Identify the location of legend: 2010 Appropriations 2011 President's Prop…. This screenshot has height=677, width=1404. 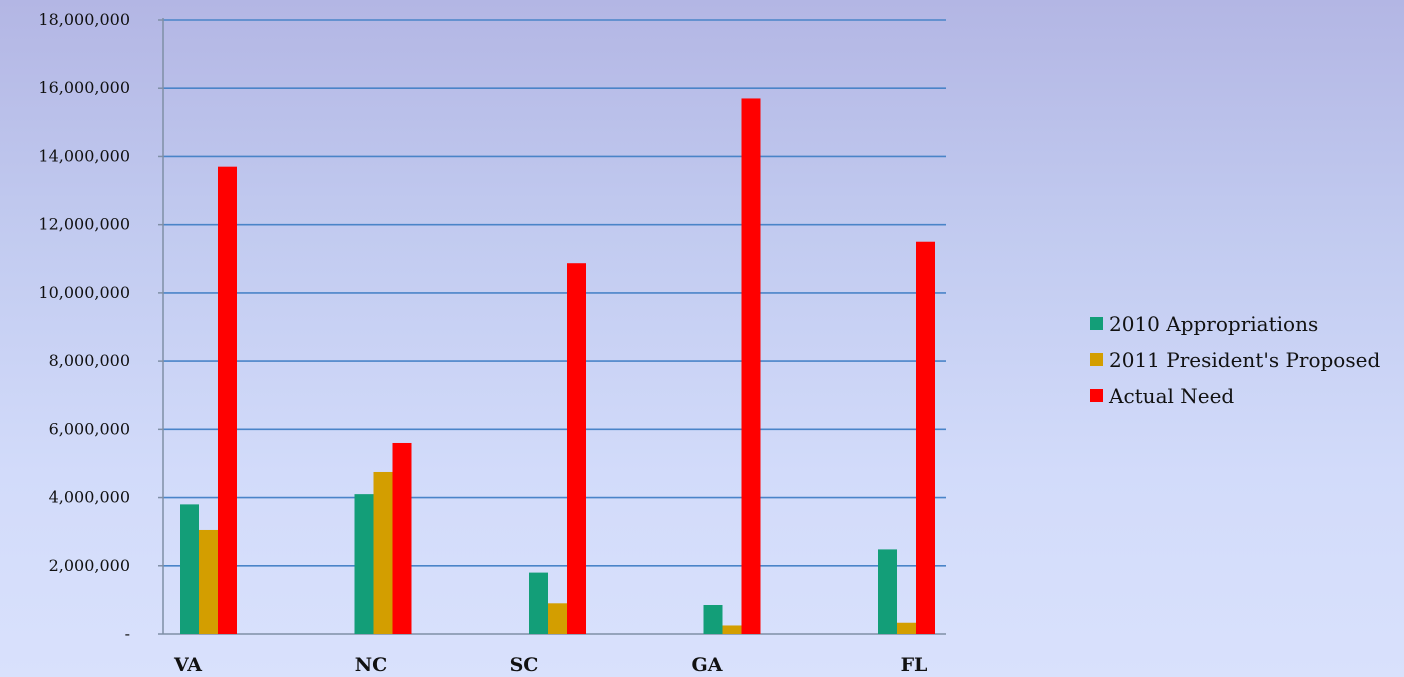
(1235, 360).